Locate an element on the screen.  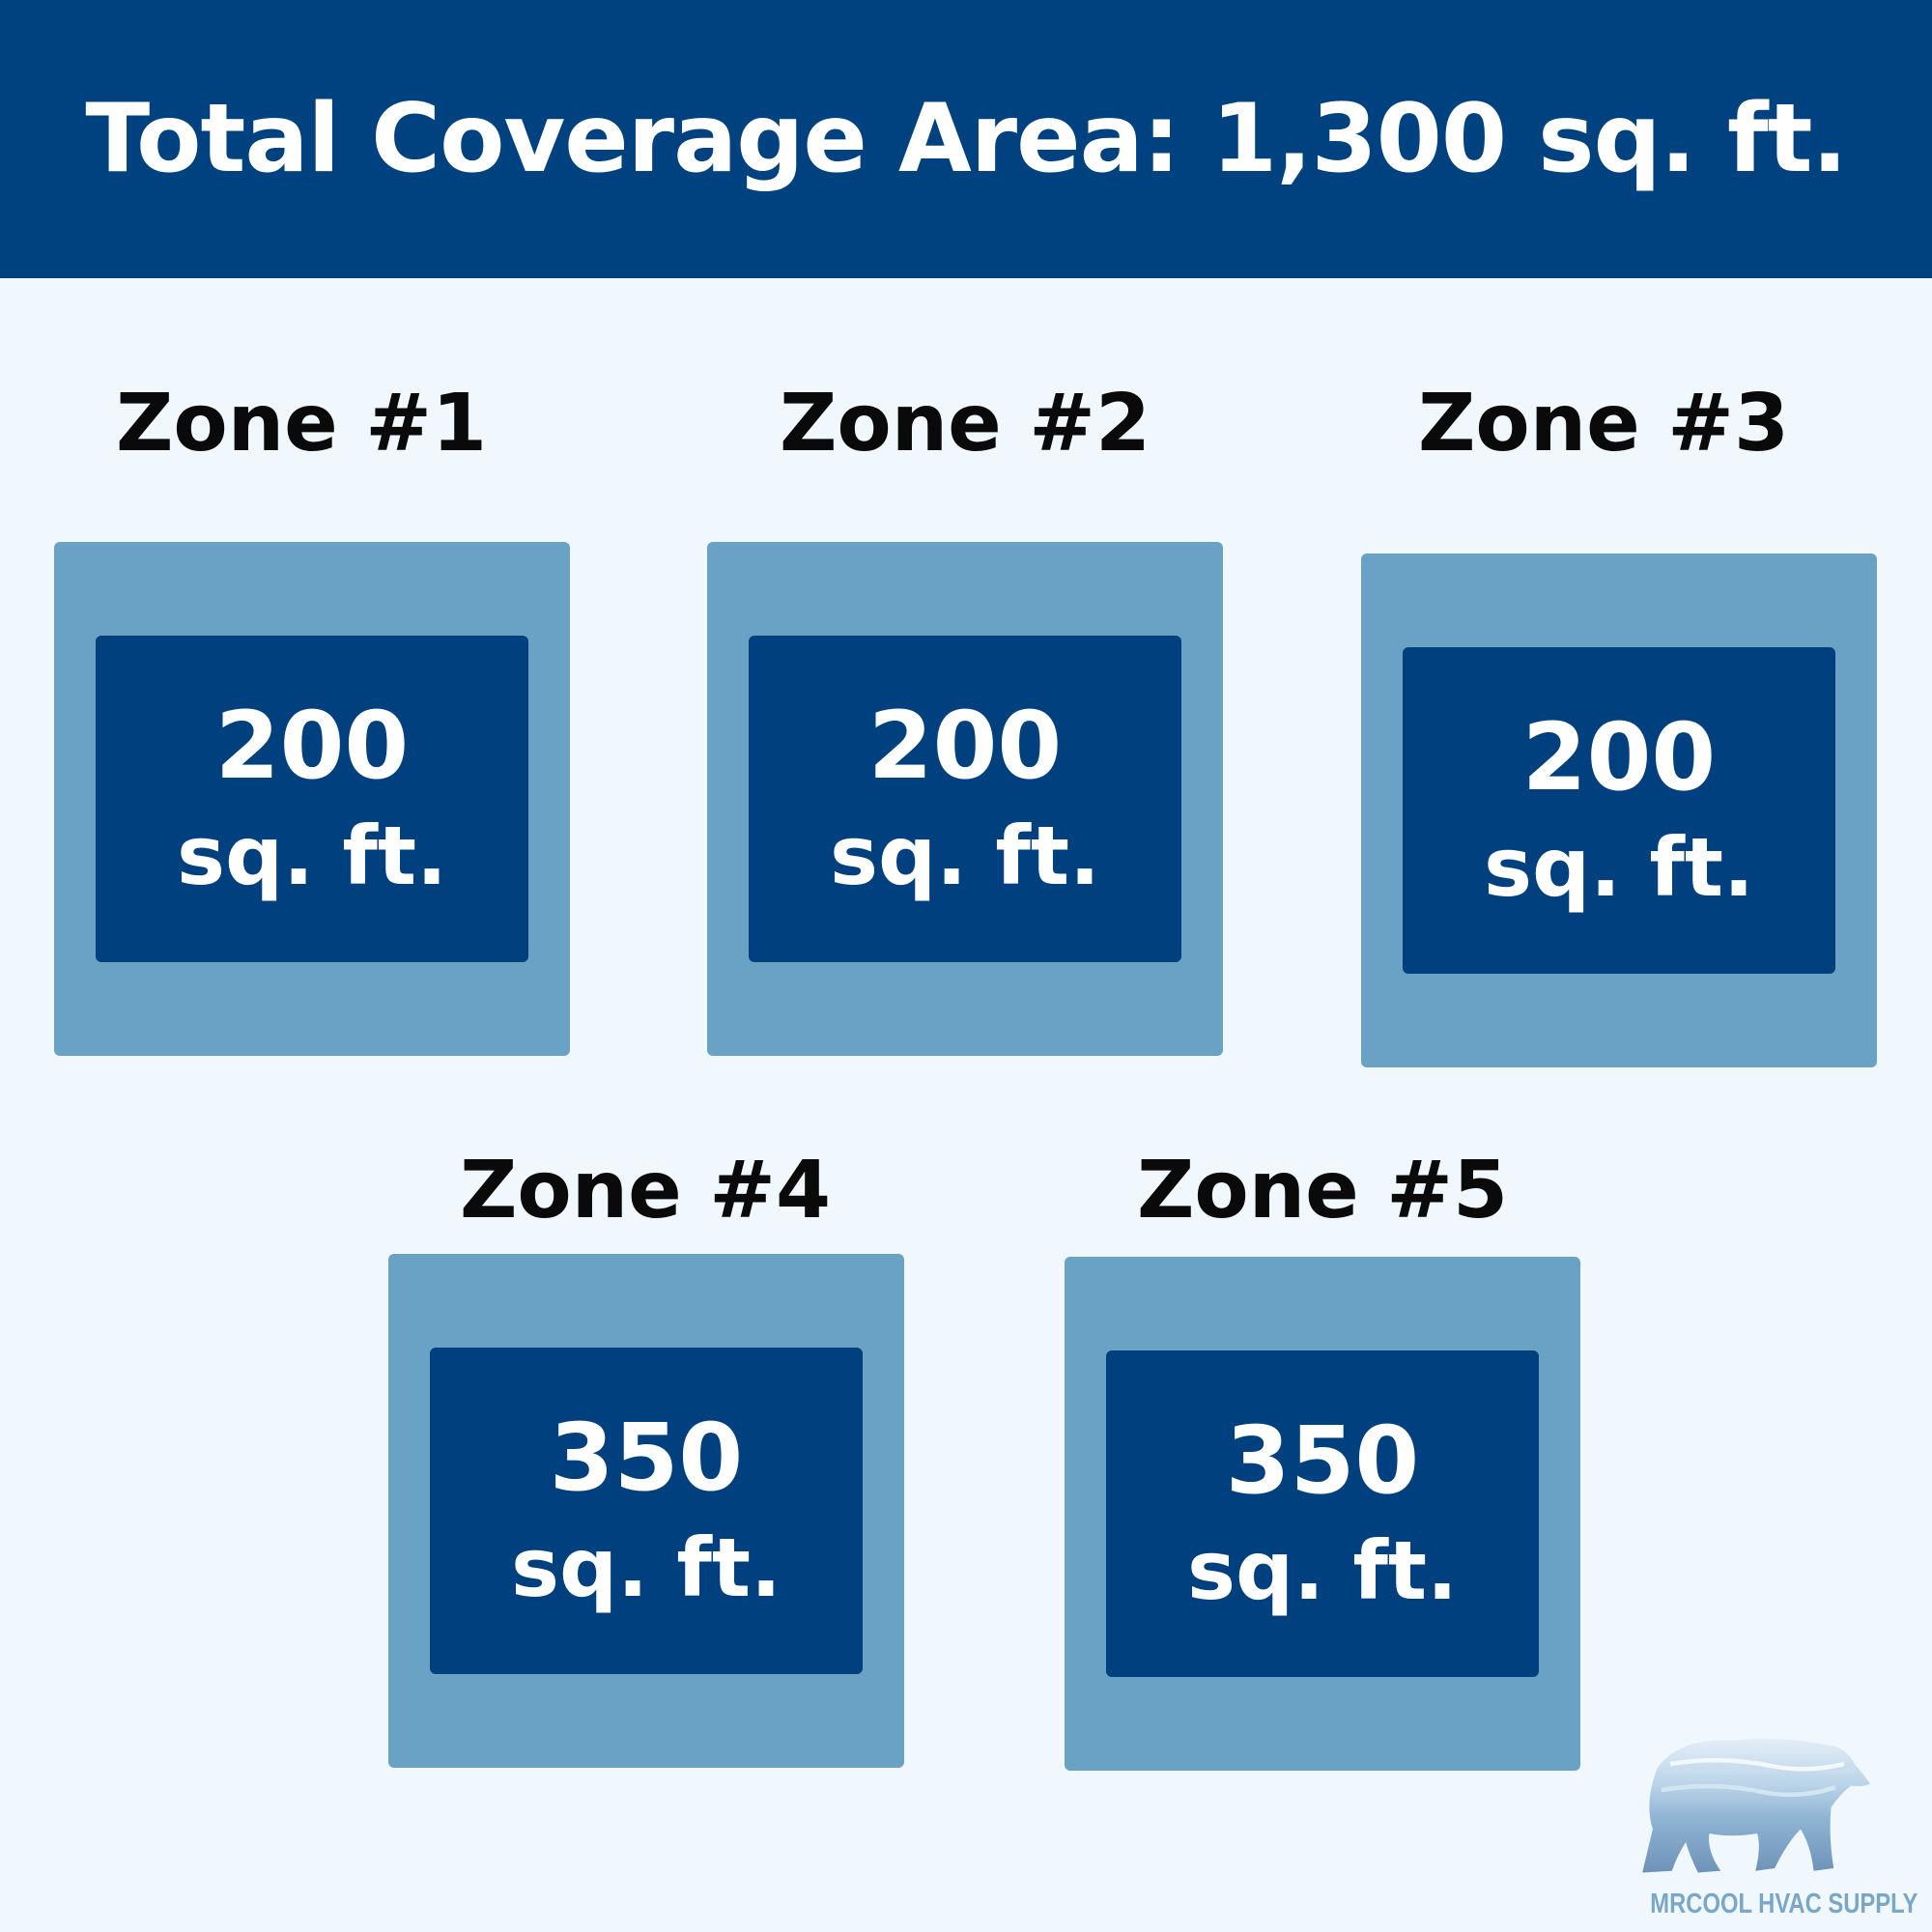
zone-5-unit: sq. ft. is located at coordinates (1322, 1571).